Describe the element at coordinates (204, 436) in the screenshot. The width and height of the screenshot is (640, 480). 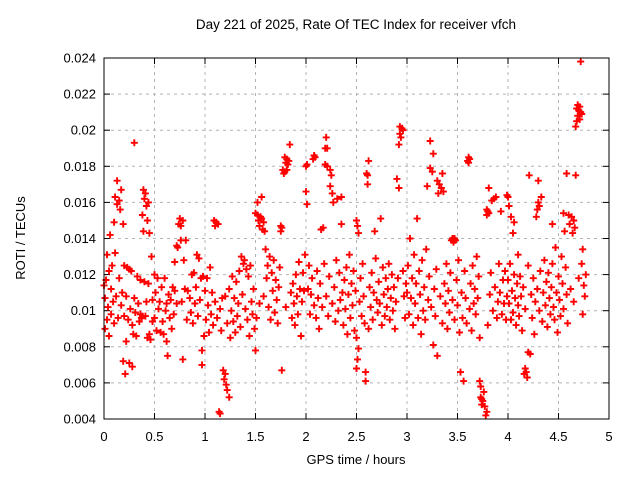
I see `x-tick-label: 1` at that location.